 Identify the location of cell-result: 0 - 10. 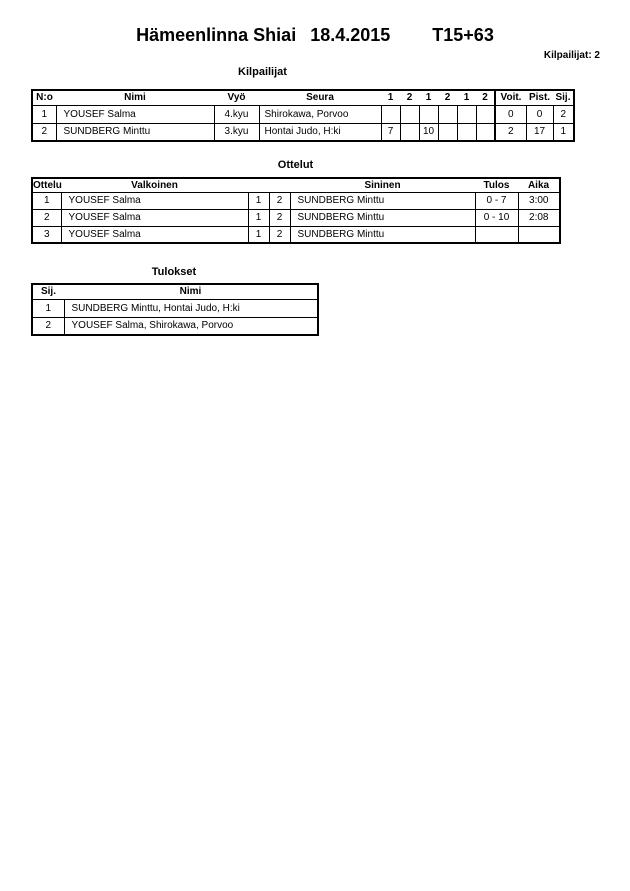
(496, 217).